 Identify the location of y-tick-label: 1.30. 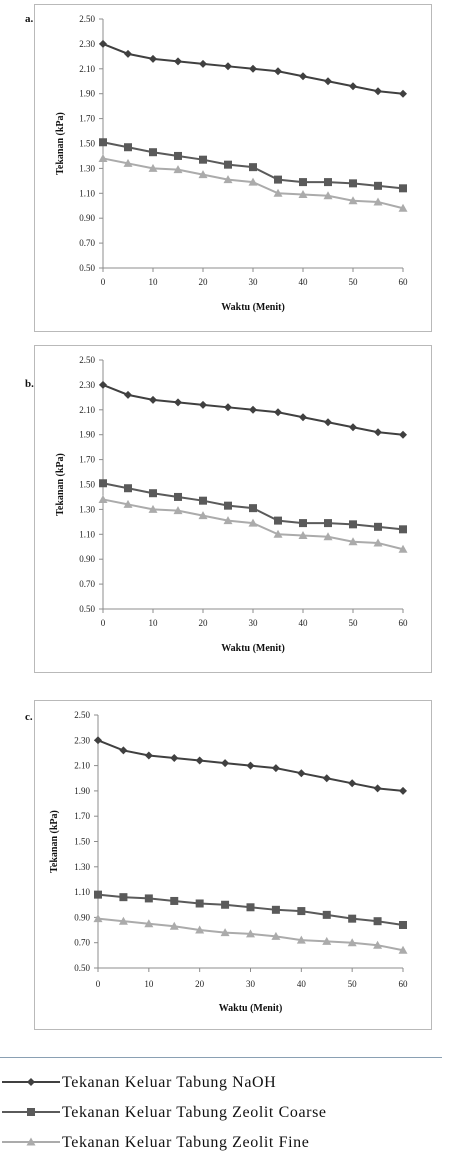
(87, 168).